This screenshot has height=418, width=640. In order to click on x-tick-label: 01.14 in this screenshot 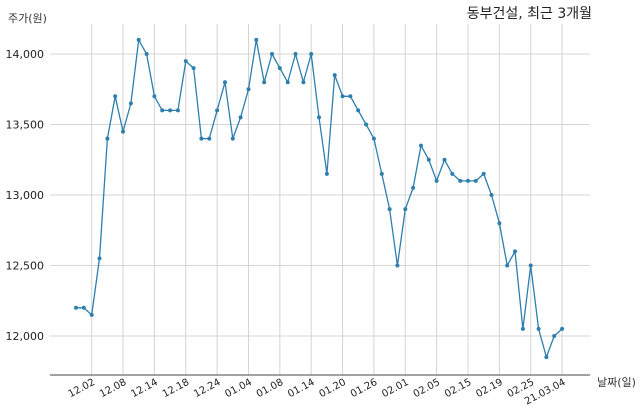, I will do `click(301, 388)`.